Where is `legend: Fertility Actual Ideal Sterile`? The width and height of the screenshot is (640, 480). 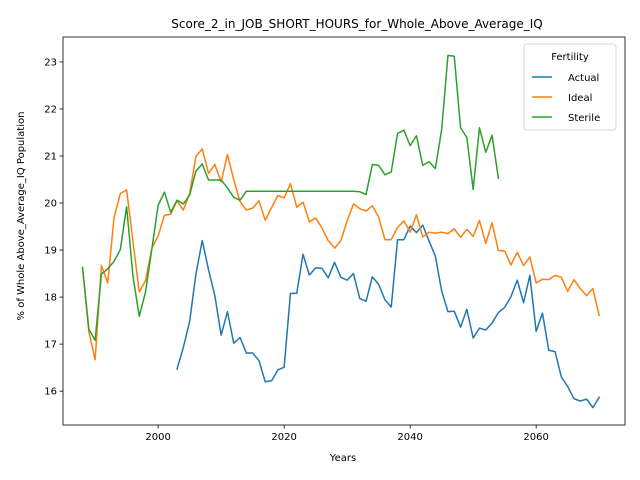
legend: Fertility Actual Ideal Sterile is located at coordinates (570, 87).